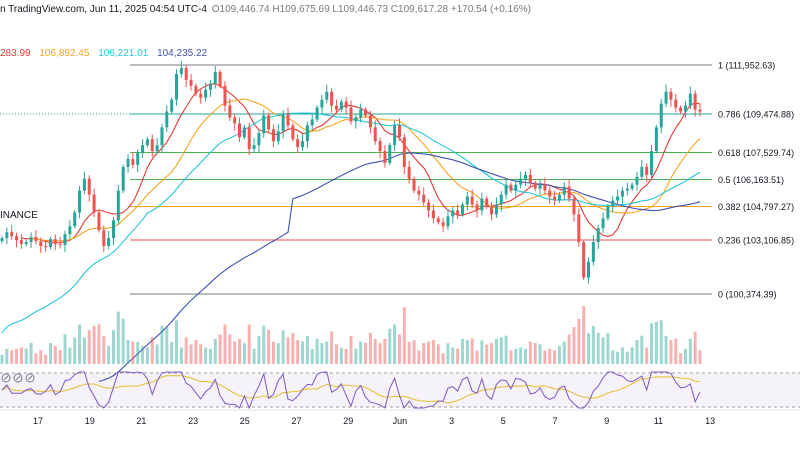  What do you see at coordinates (658, 421) in the screenshot?
I see `time-tick-12: 11` at bounding box center [658, 421].